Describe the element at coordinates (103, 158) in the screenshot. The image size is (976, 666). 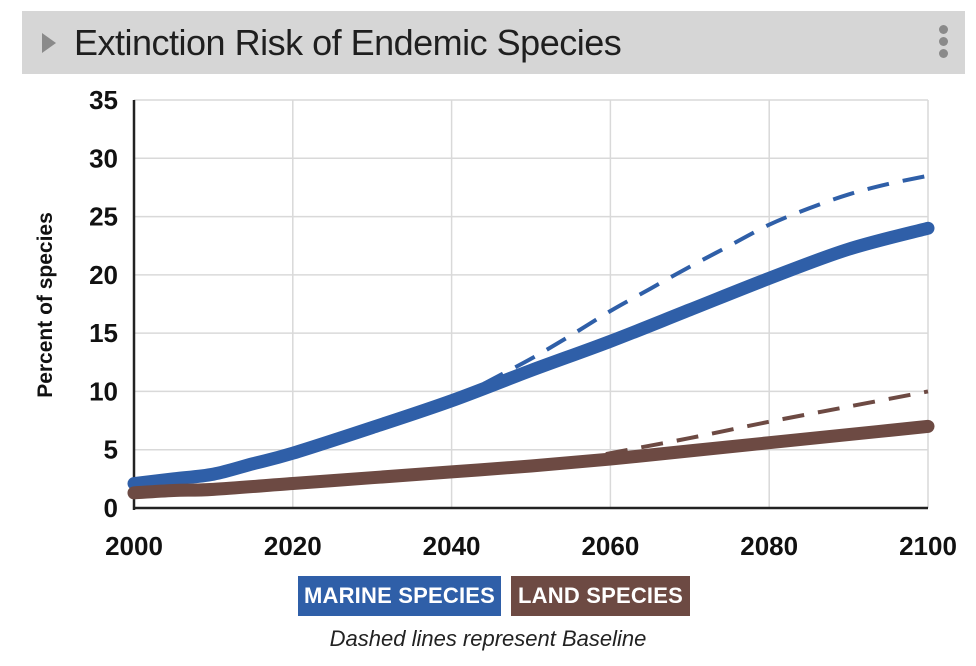
I see `y-tick-label: 30` at that location.